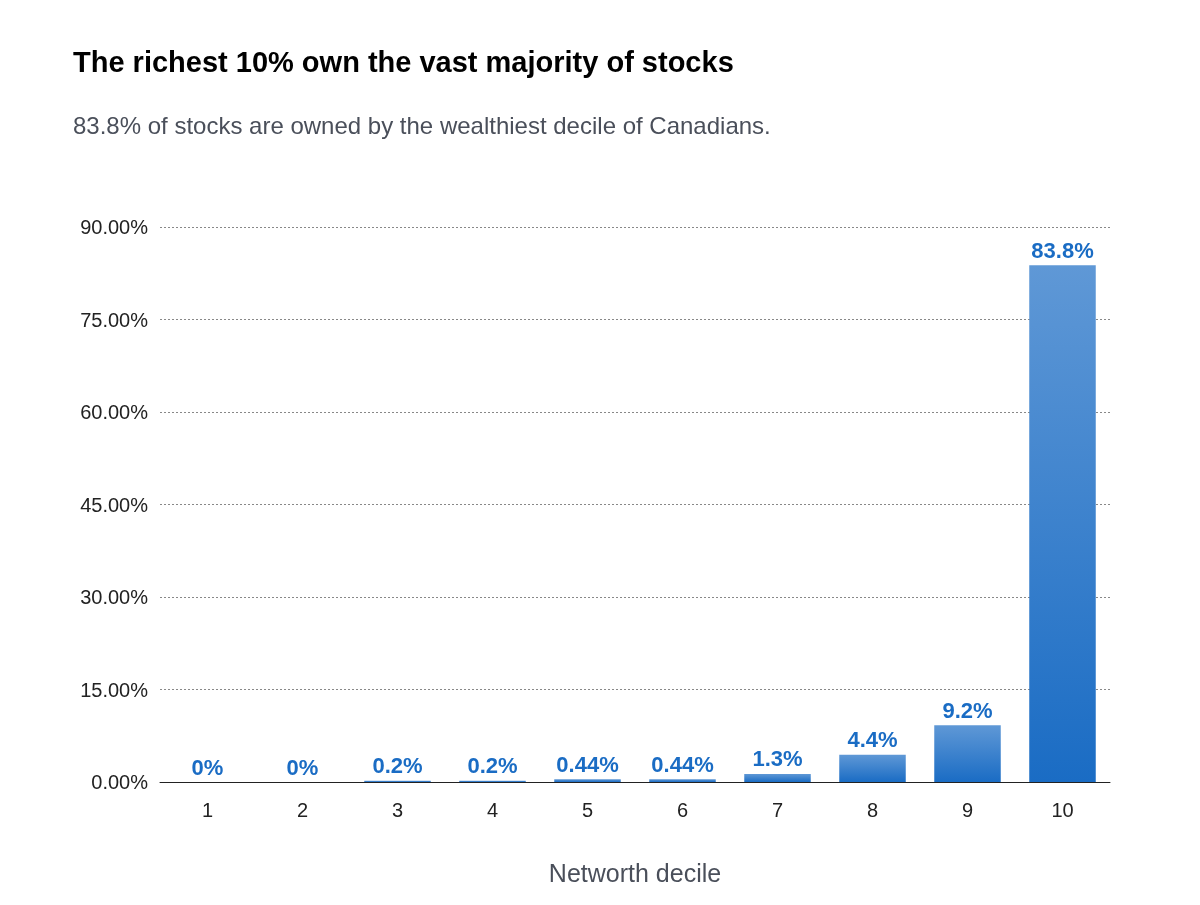  I want to click on data-label: 4.4%, so click(872, 740).